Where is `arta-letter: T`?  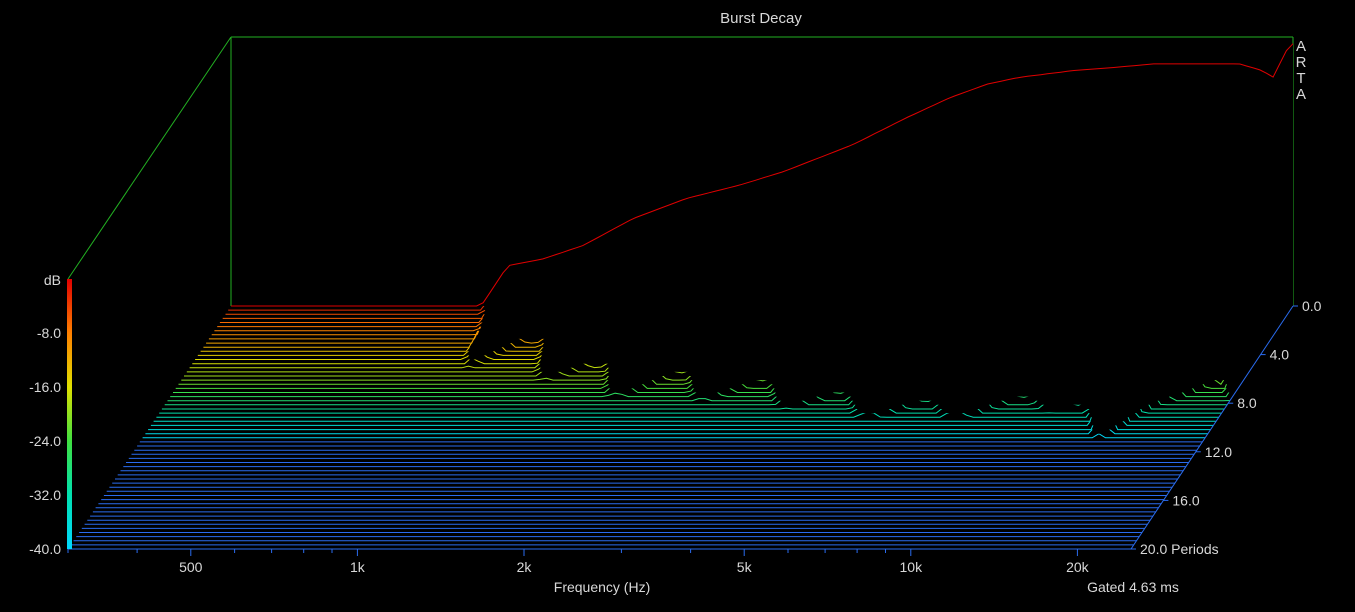
arta-letter: T is located at coordinates (1300, 78).